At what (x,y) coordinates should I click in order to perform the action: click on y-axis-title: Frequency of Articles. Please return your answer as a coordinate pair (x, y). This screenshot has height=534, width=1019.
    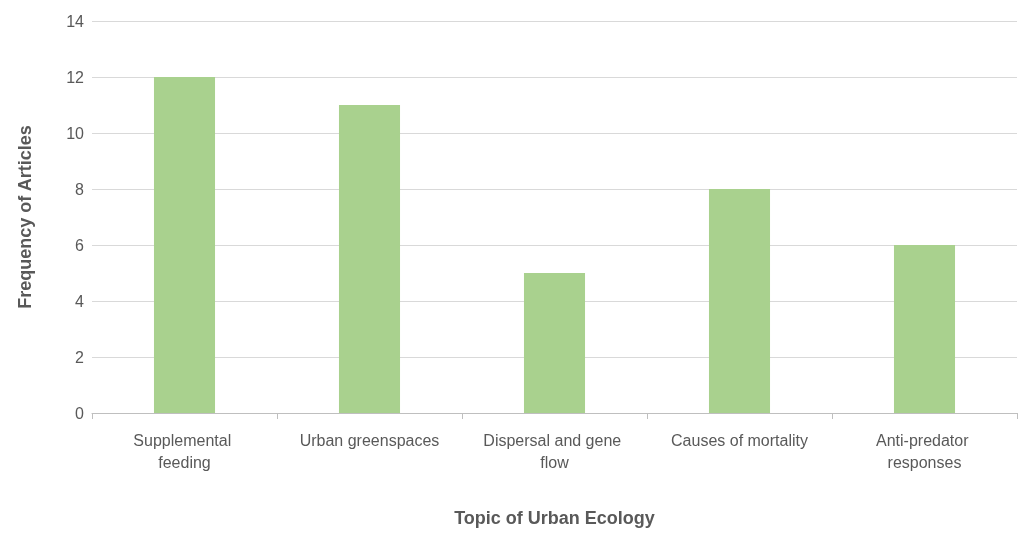
    Looking at the image, I should click on (25, 217).